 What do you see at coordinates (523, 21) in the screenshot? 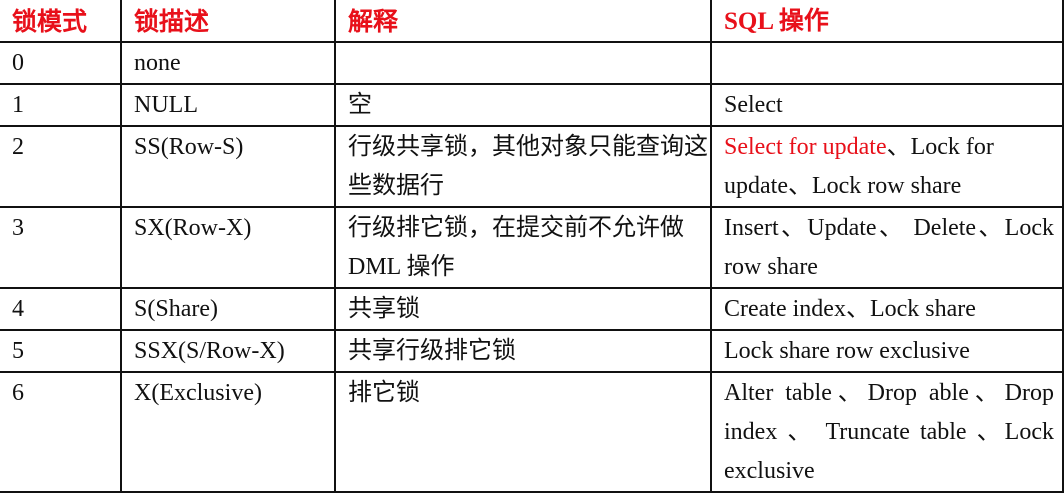
I see `header-explain: 解释` at bounding box center [523, 21].